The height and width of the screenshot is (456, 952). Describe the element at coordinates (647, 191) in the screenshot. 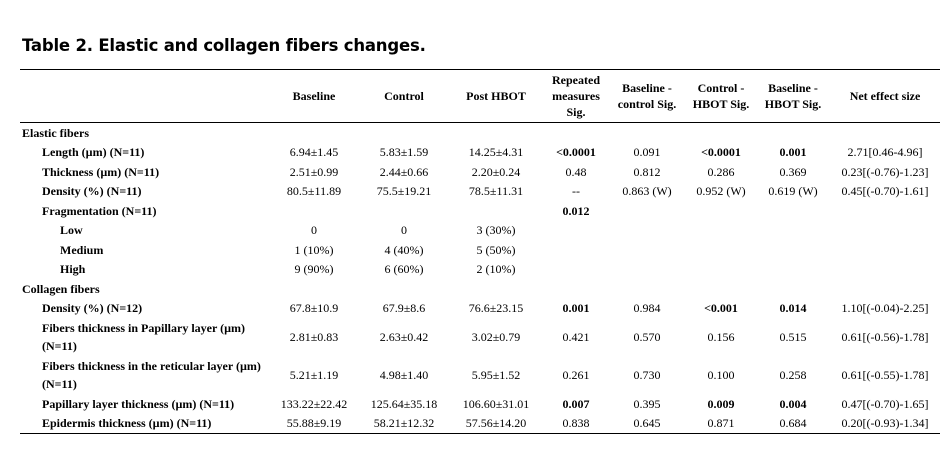

I see `cell: 0.863 (W)` at that location.